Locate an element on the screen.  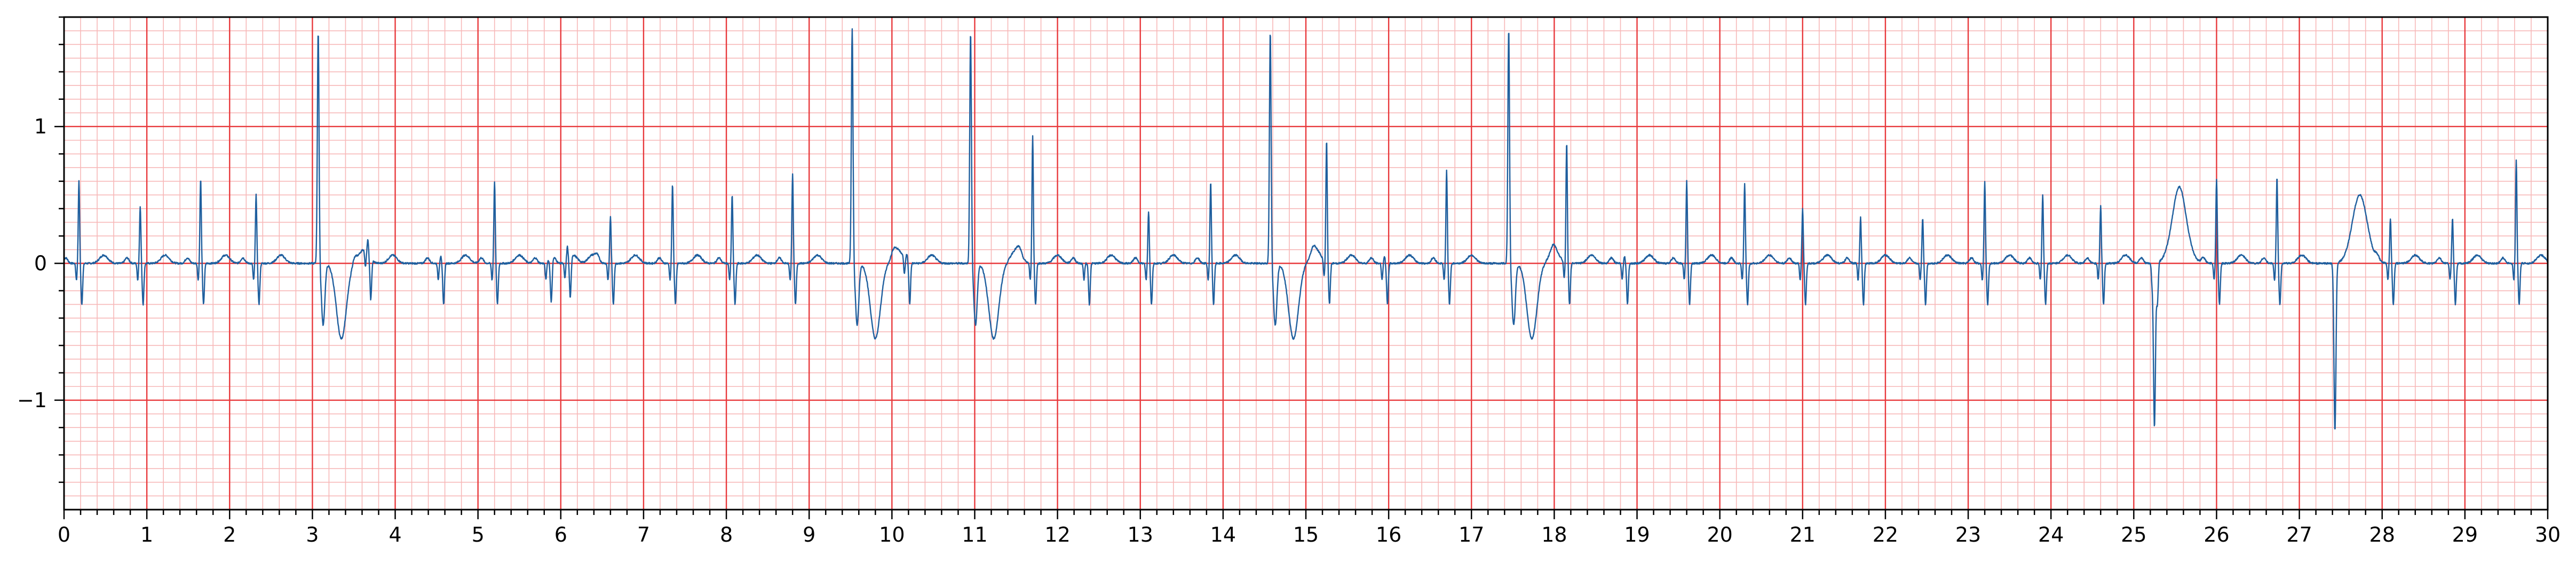
x-tick-label: 1 is located at coordinates (146, 534).